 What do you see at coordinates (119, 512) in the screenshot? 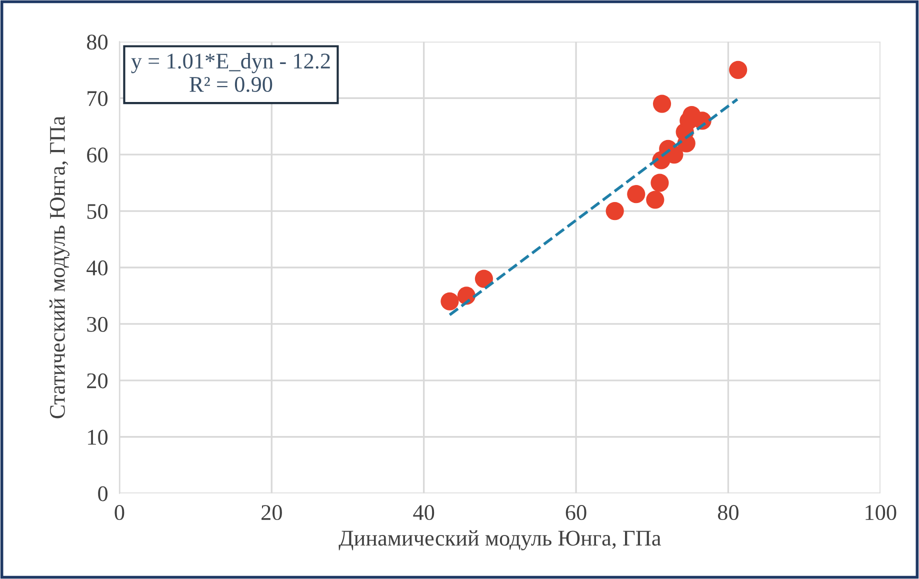
I see `x-tick-label: 0` at bounding box center [119, 512].